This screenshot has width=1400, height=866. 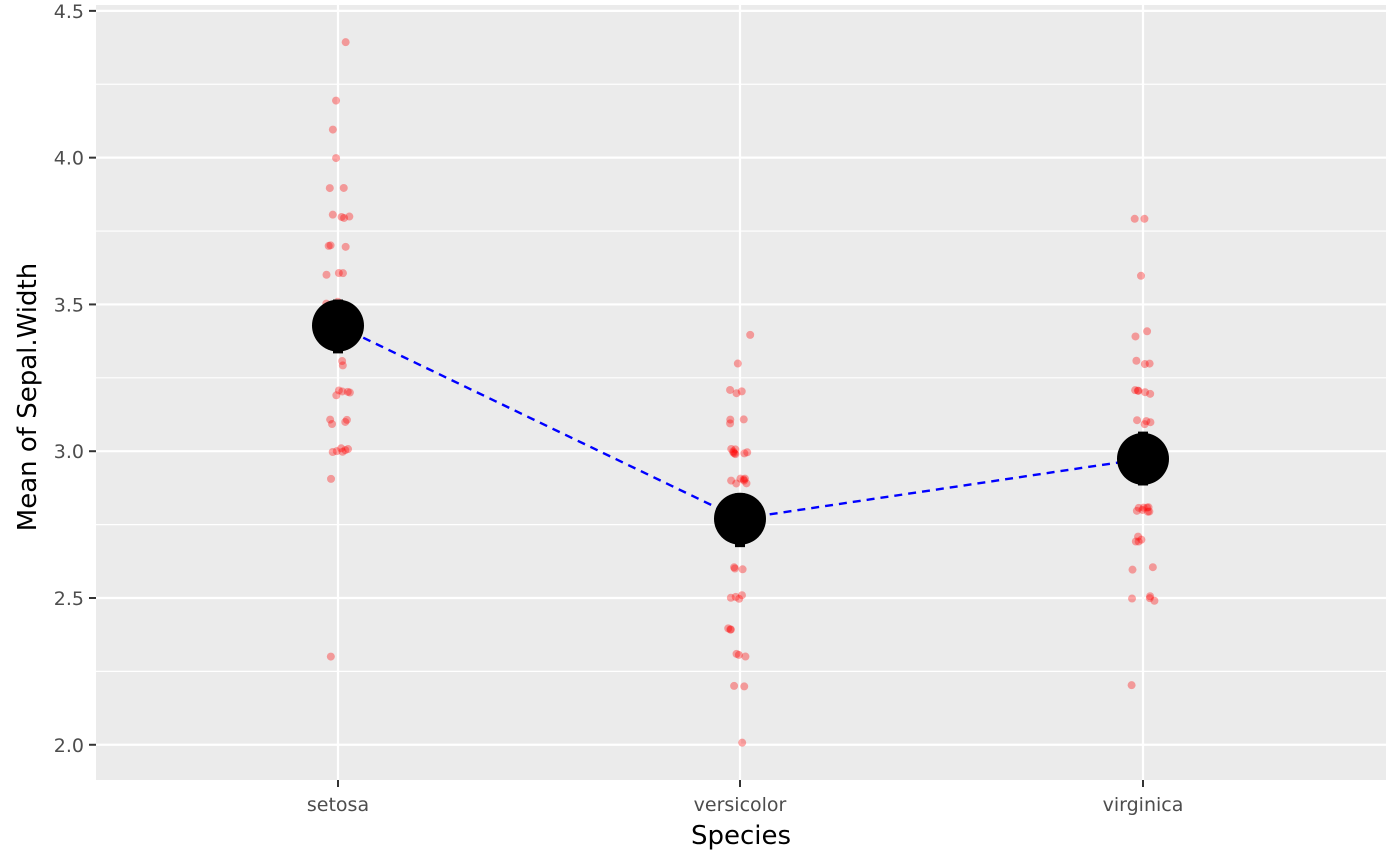 What do you see at coordinates (69, 599) in the screenshot?
I see `y-tick-label: 2.5` at bounding box center [69, 599].